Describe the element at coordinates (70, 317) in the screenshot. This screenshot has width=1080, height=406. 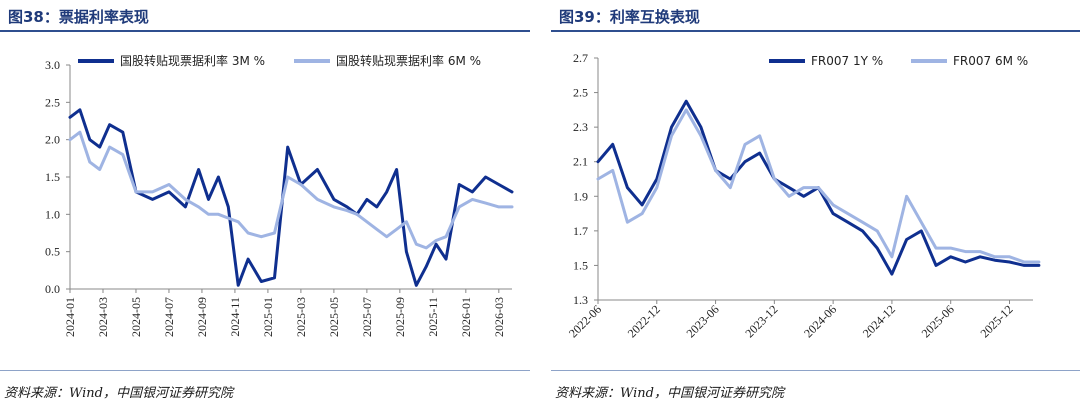
I see `x-tick-label: 2024-01` at that location.